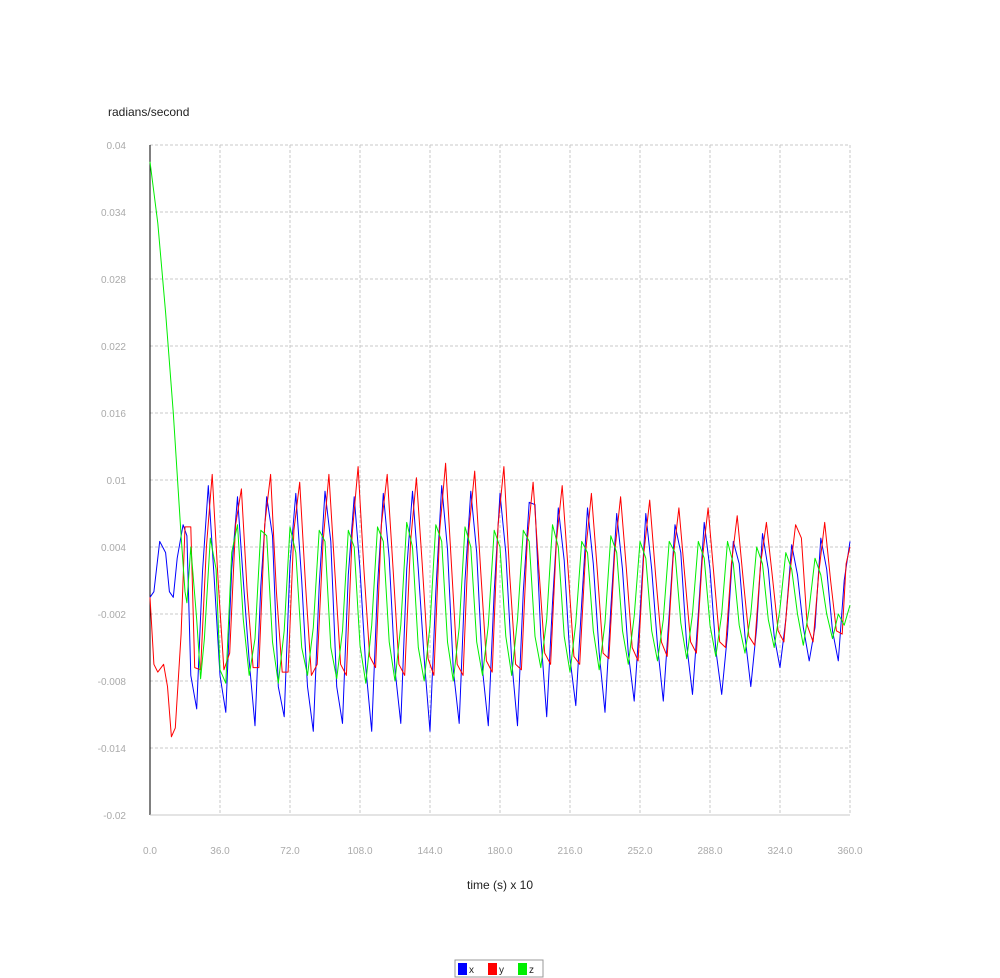 Image resolution: width=1000 pixels, height=978 pixels. What do you see at coordinates (148, 112) in the screenshot?
I see `y-axis-title: radians/second` at bounding box center [148, 112].